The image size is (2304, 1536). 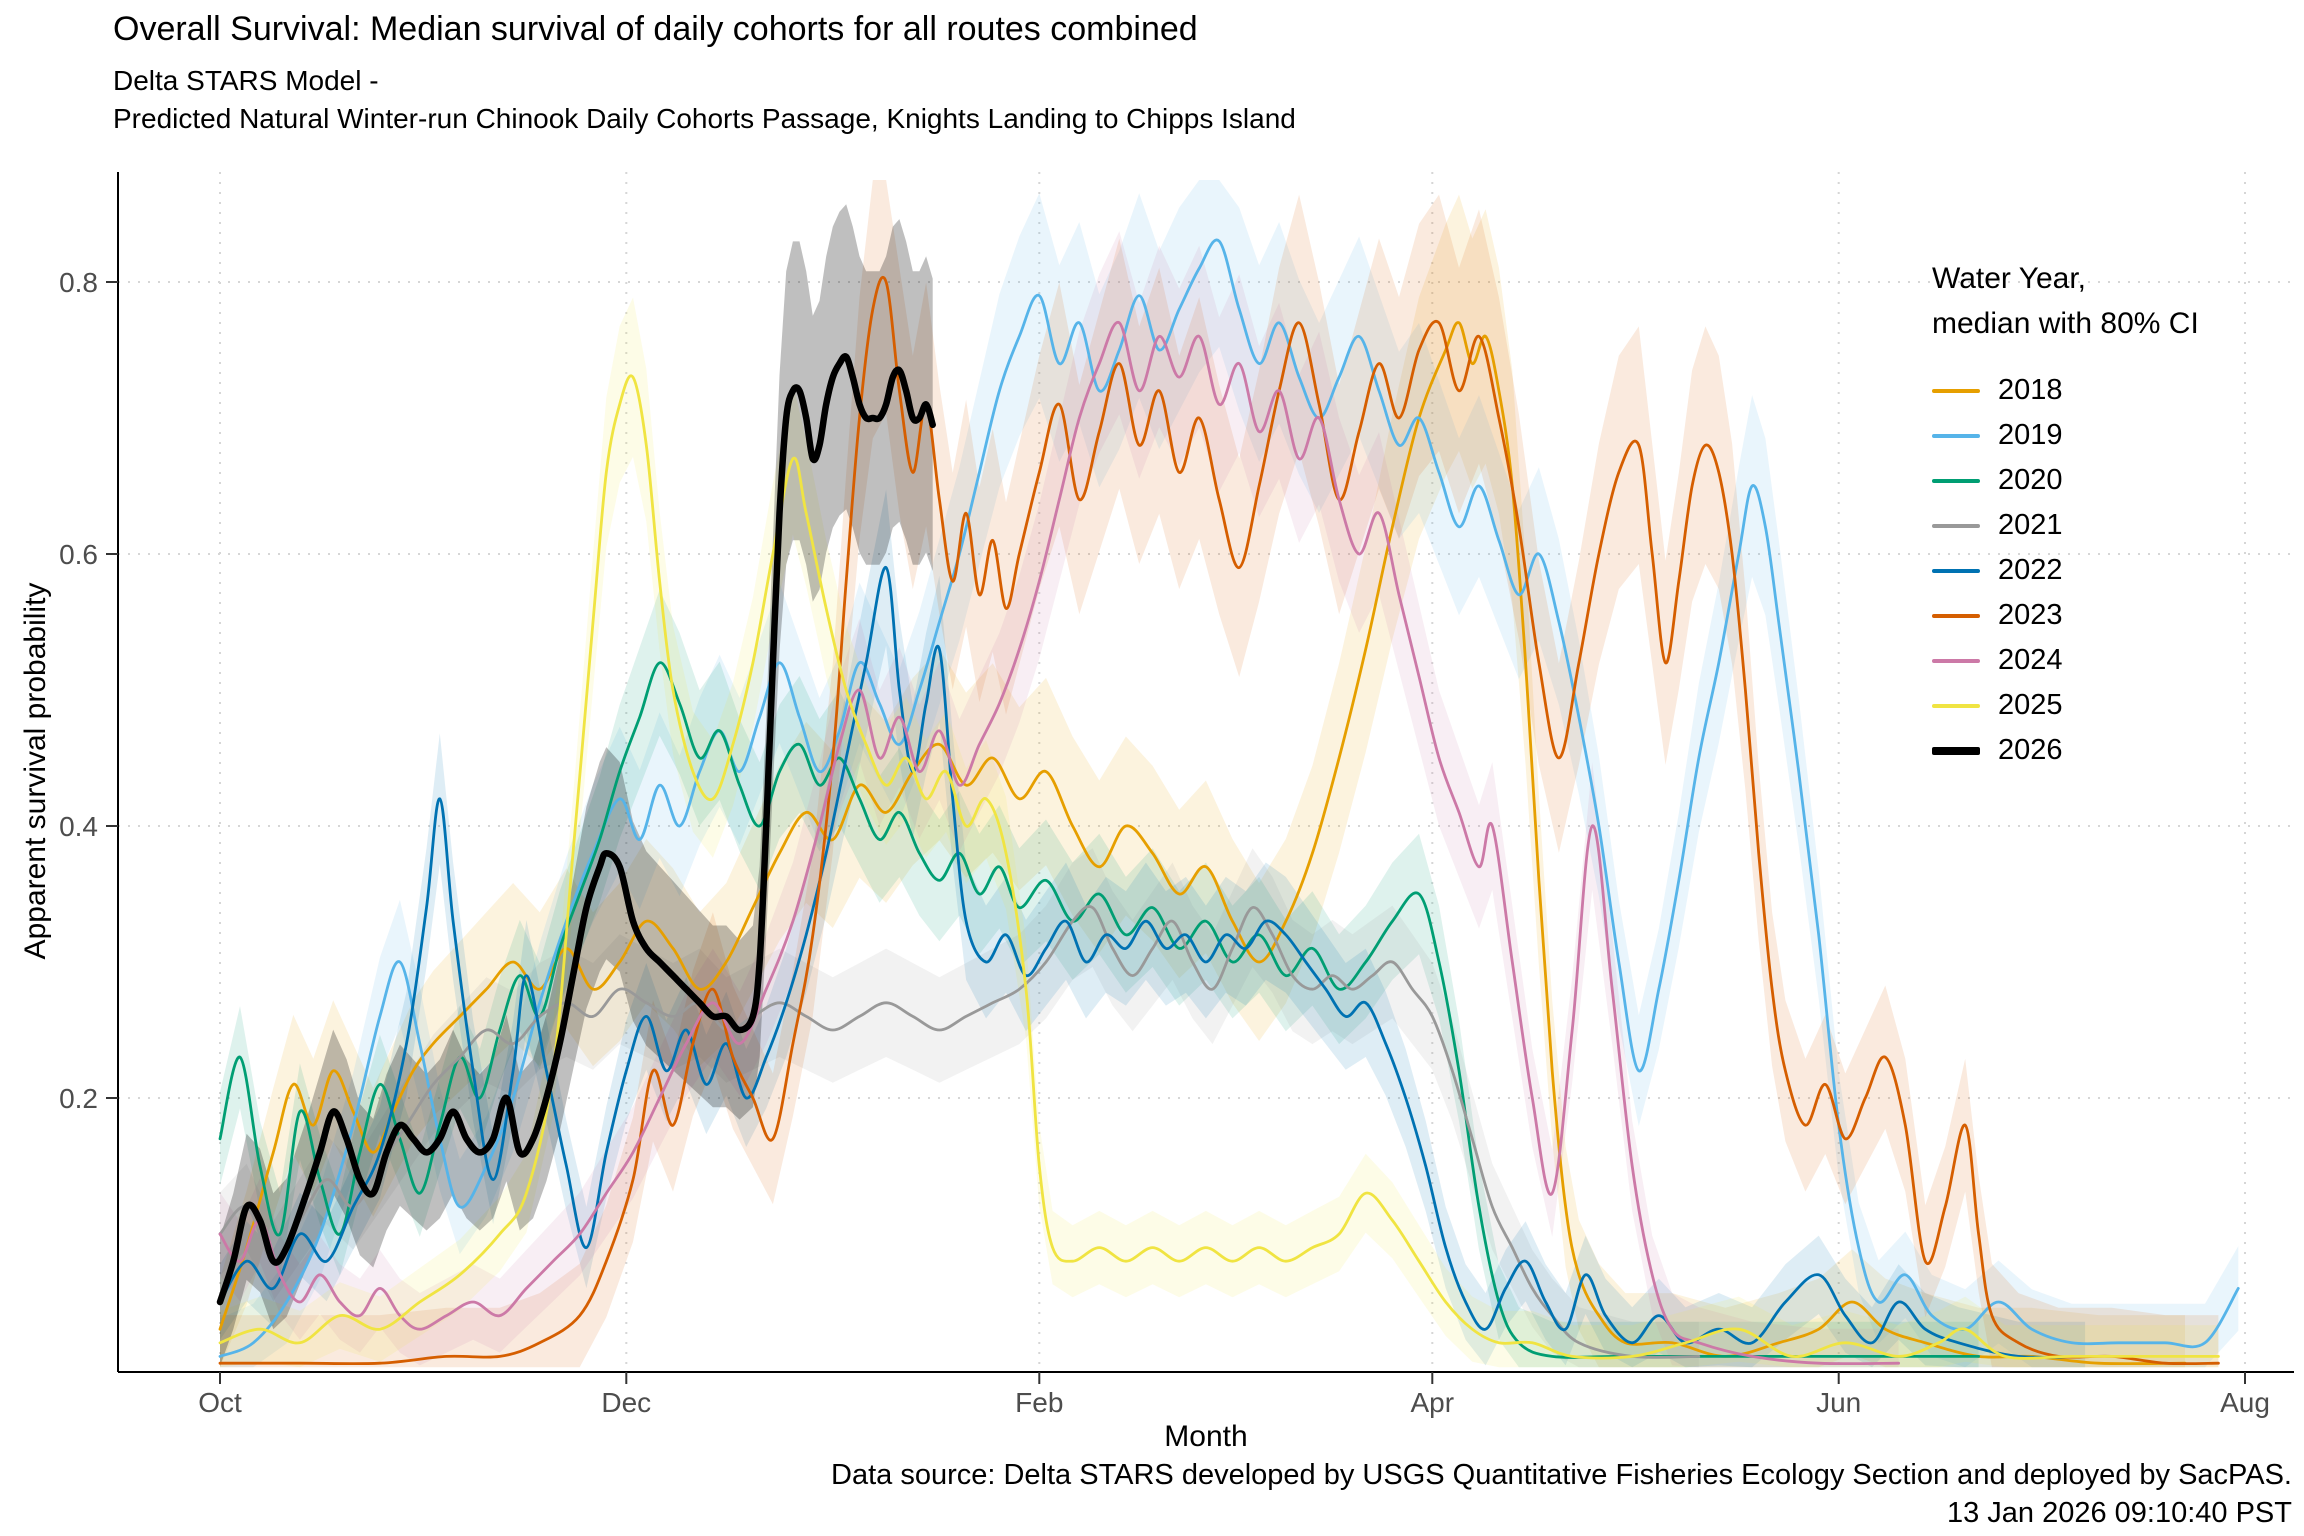 What do you see at coordinates (2030, 525) in the screenshot?
I see `legend-entry-label: 2021` at bounding box center [2030, 525].